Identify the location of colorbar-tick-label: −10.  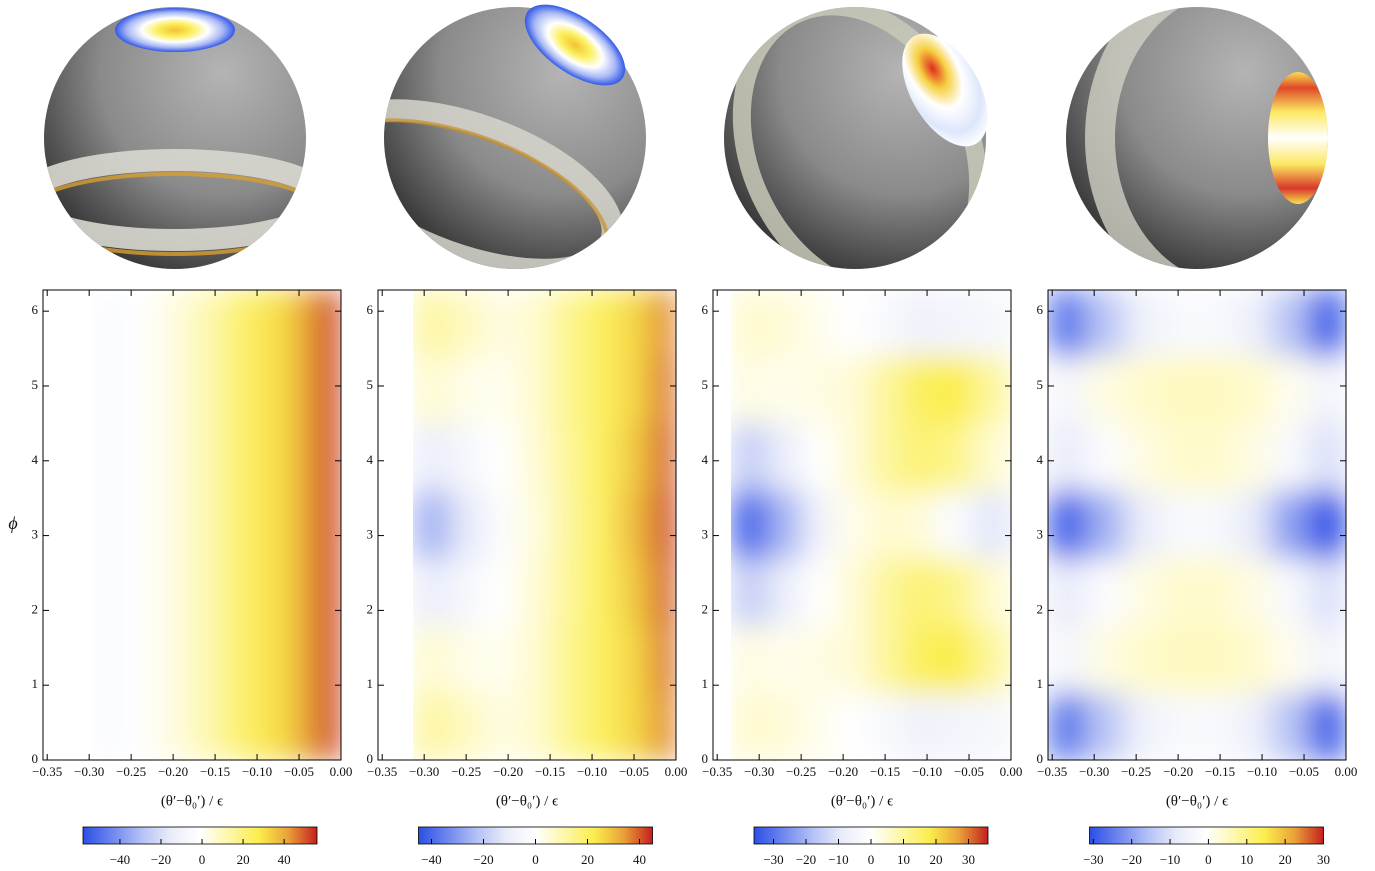
(1170, 859).